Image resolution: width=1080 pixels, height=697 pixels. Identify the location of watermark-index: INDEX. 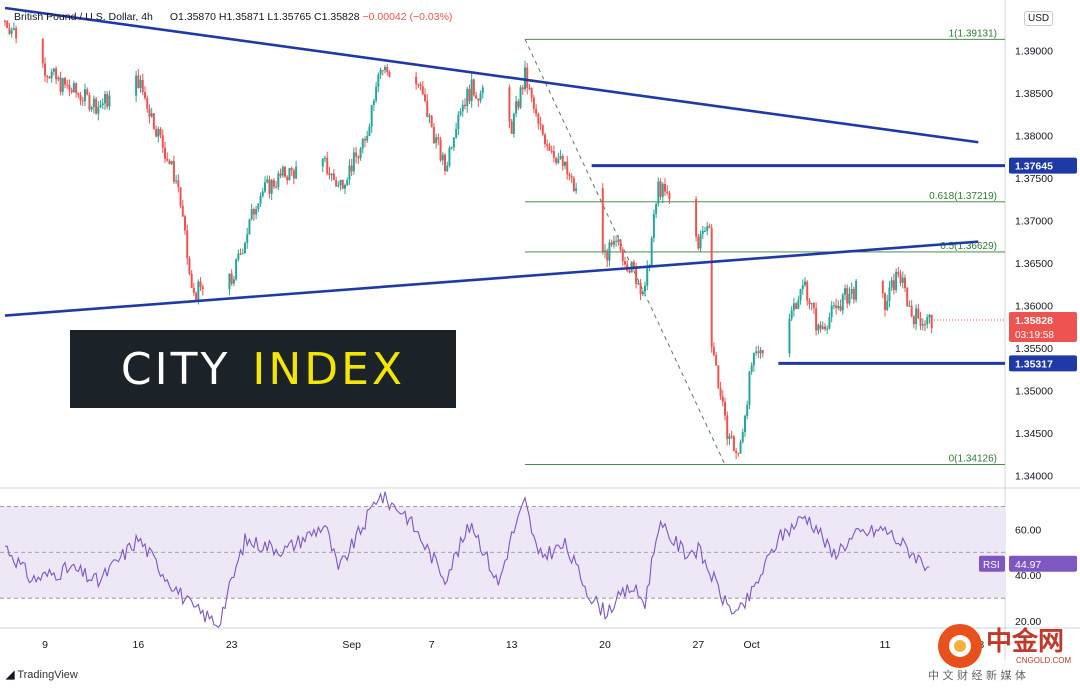
(329, 369).